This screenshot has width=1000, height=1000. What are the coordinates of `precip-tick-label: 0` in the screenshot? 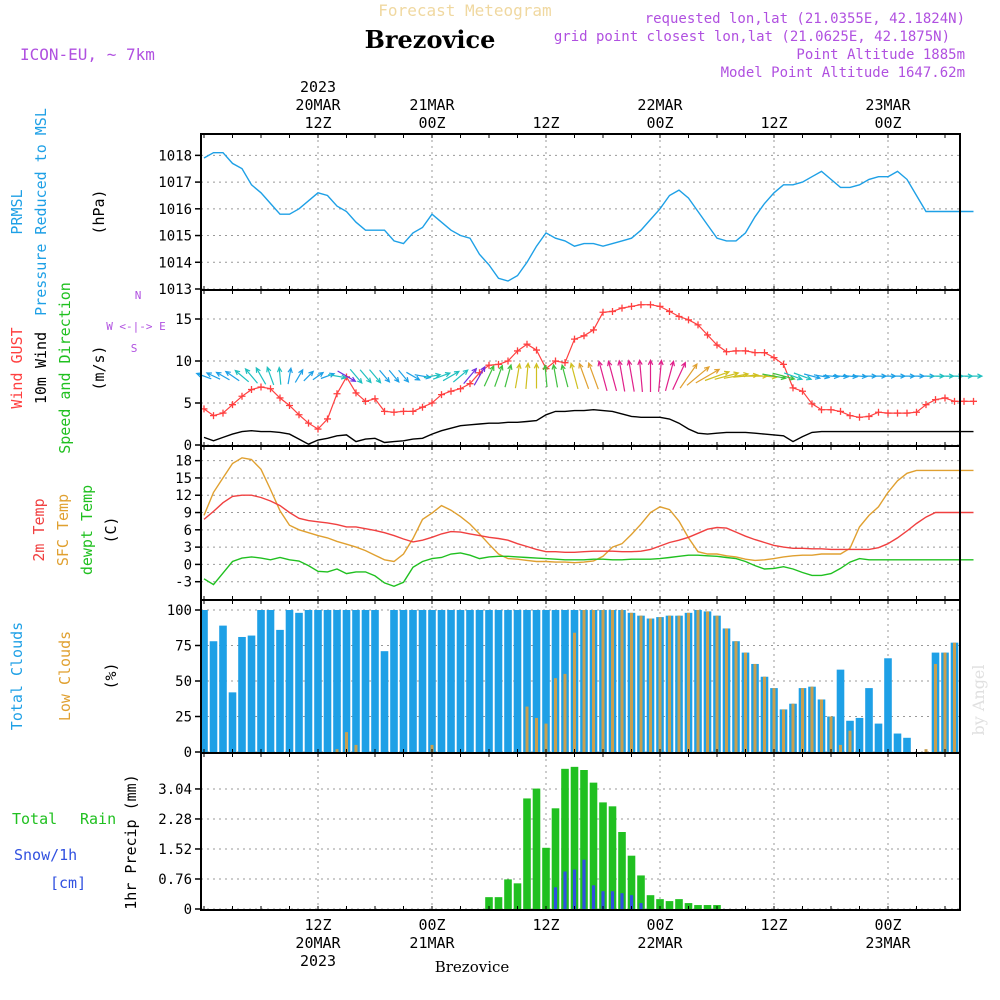 It's located at (188, 910).